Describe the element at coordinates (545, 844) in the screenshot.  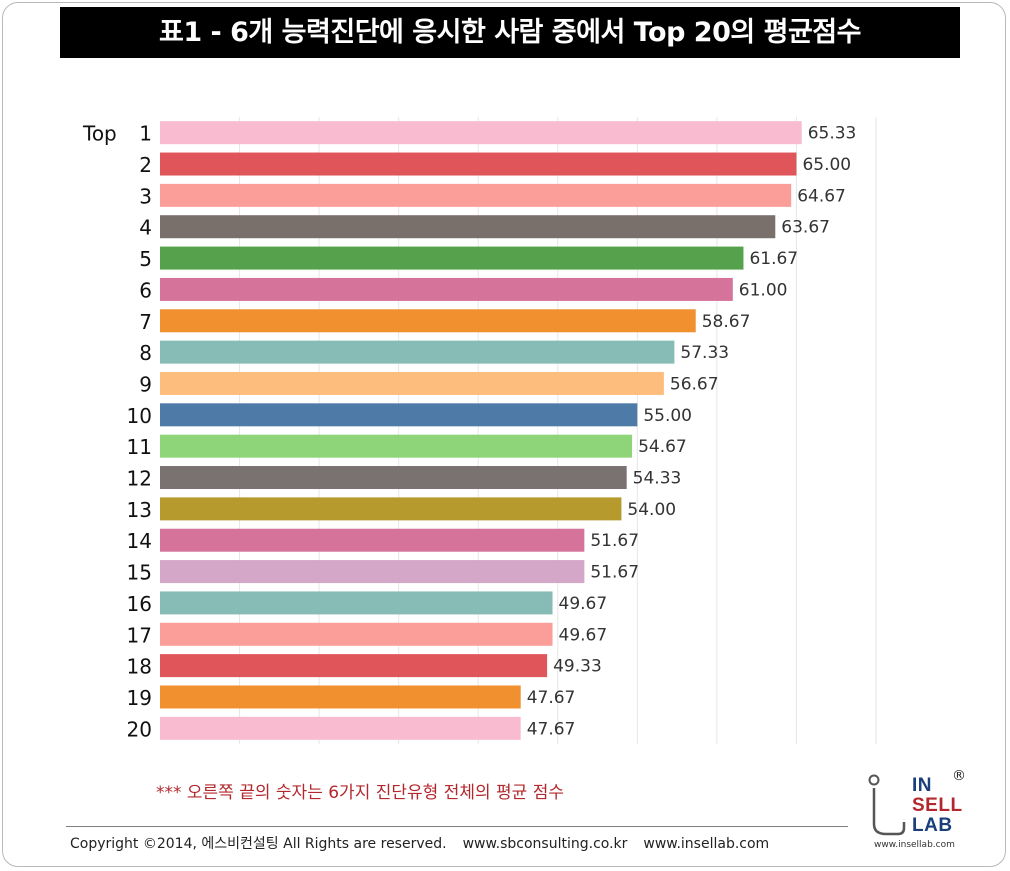
I see `site-link-sbconsulting: www.sbconsulting.co.kr` at that location.